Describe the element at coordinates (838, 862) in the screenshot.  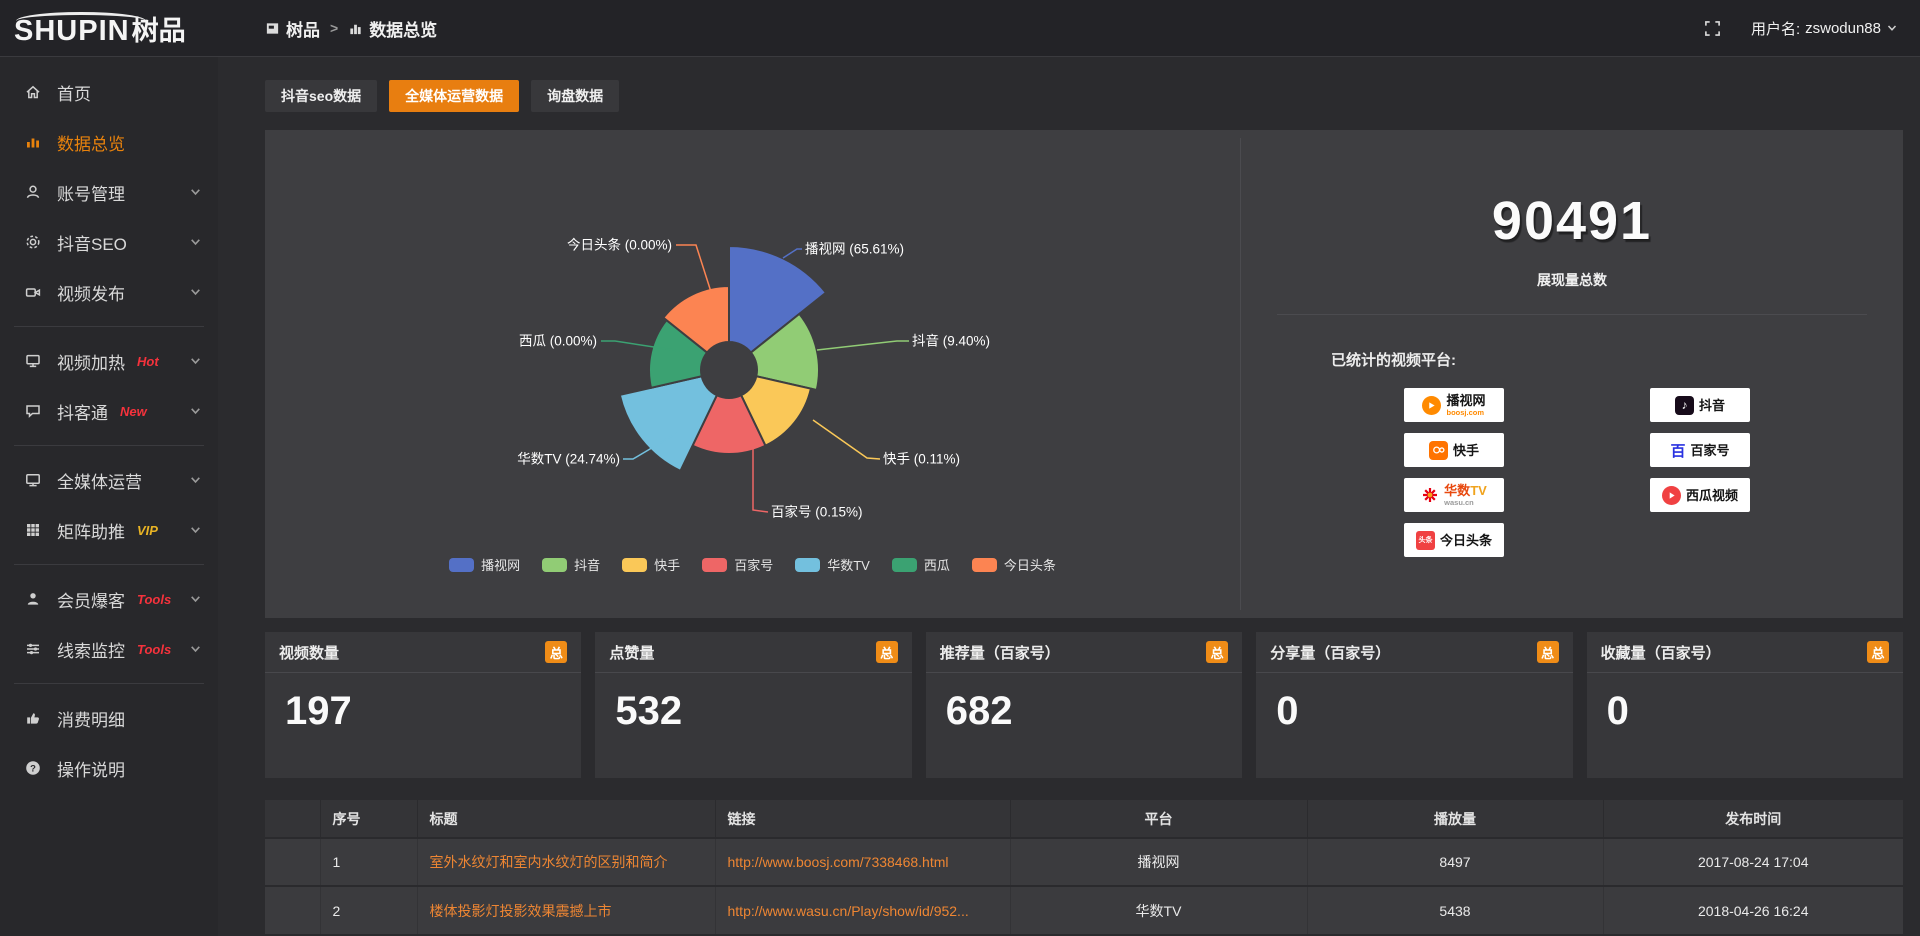
I see `video-url-link: http://www.boosj.com/7338468.html` at that location.